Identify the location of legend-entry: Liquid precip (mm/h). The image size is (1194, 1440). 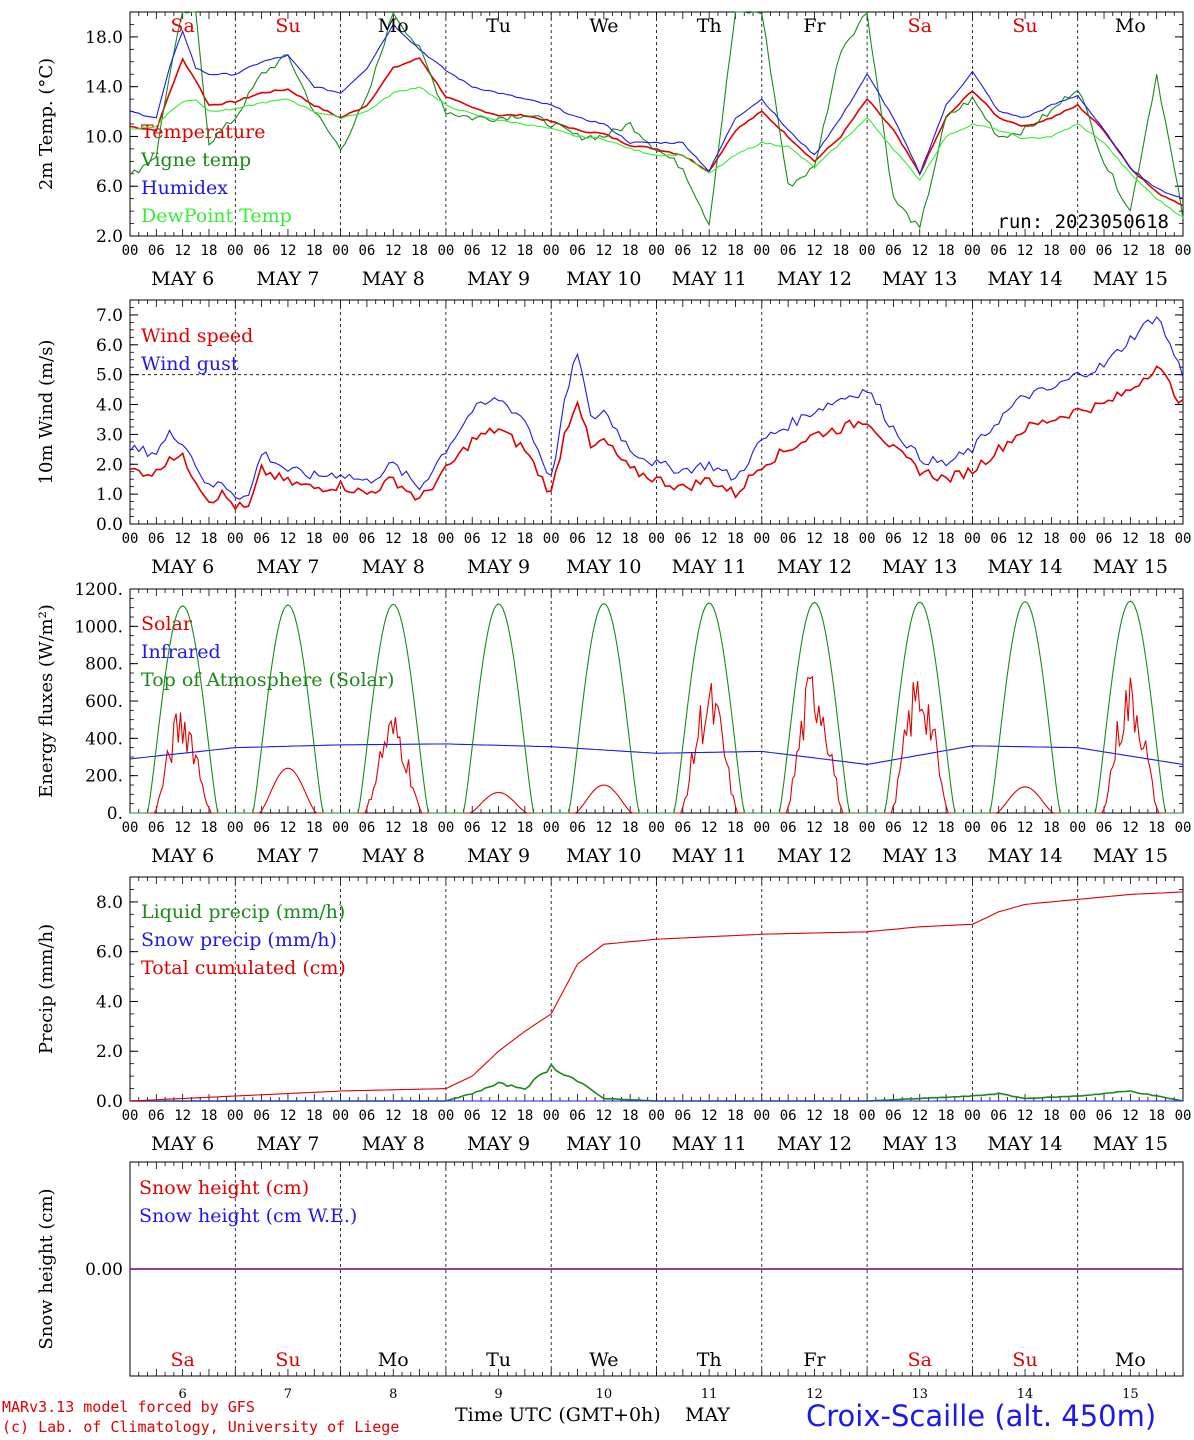
(243, 912).